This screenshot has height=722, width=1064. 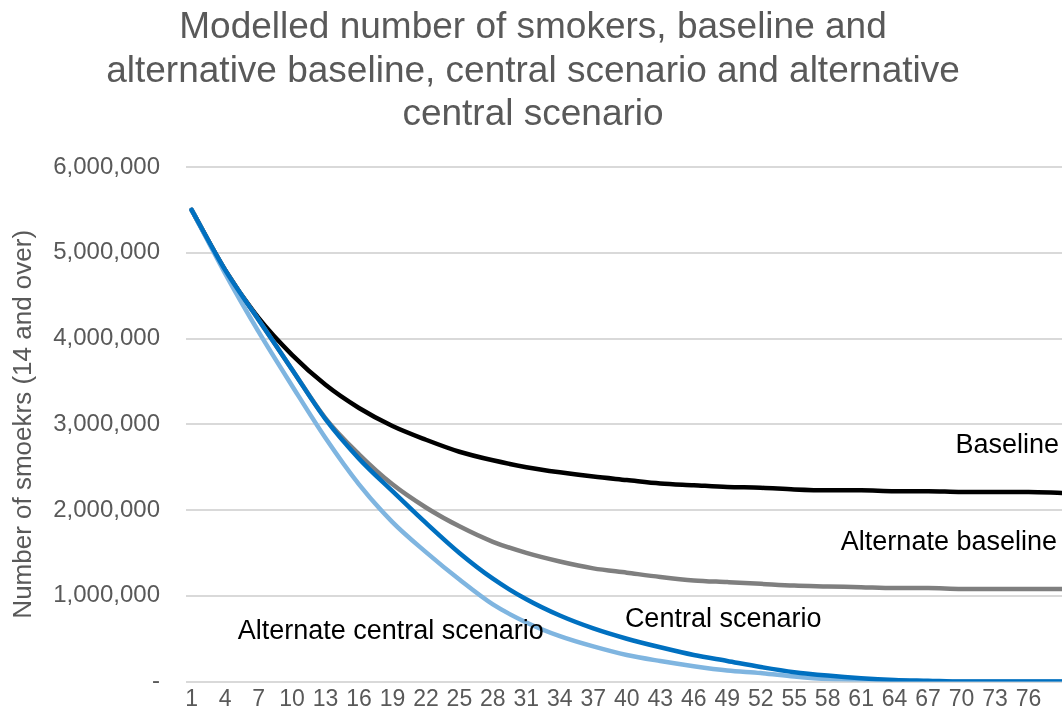 I want to click on x-tick-label: 13, so click(x=325, y=697).